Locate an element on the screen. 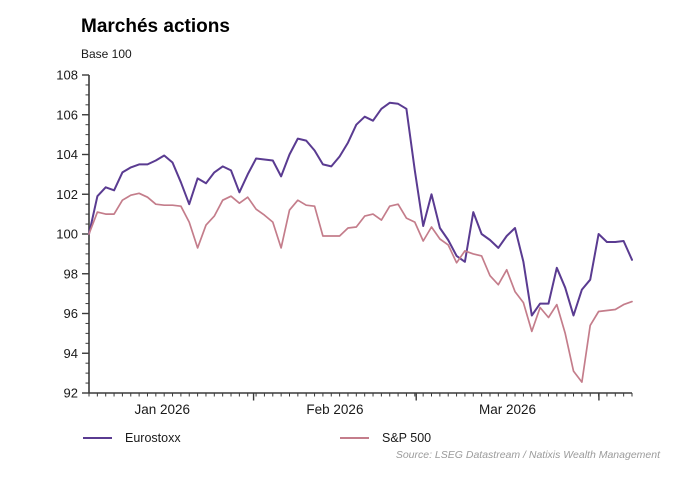 The width and height of the screenshot is (694, 477). sp500-line-swatch is located at coordinates (354, 438).